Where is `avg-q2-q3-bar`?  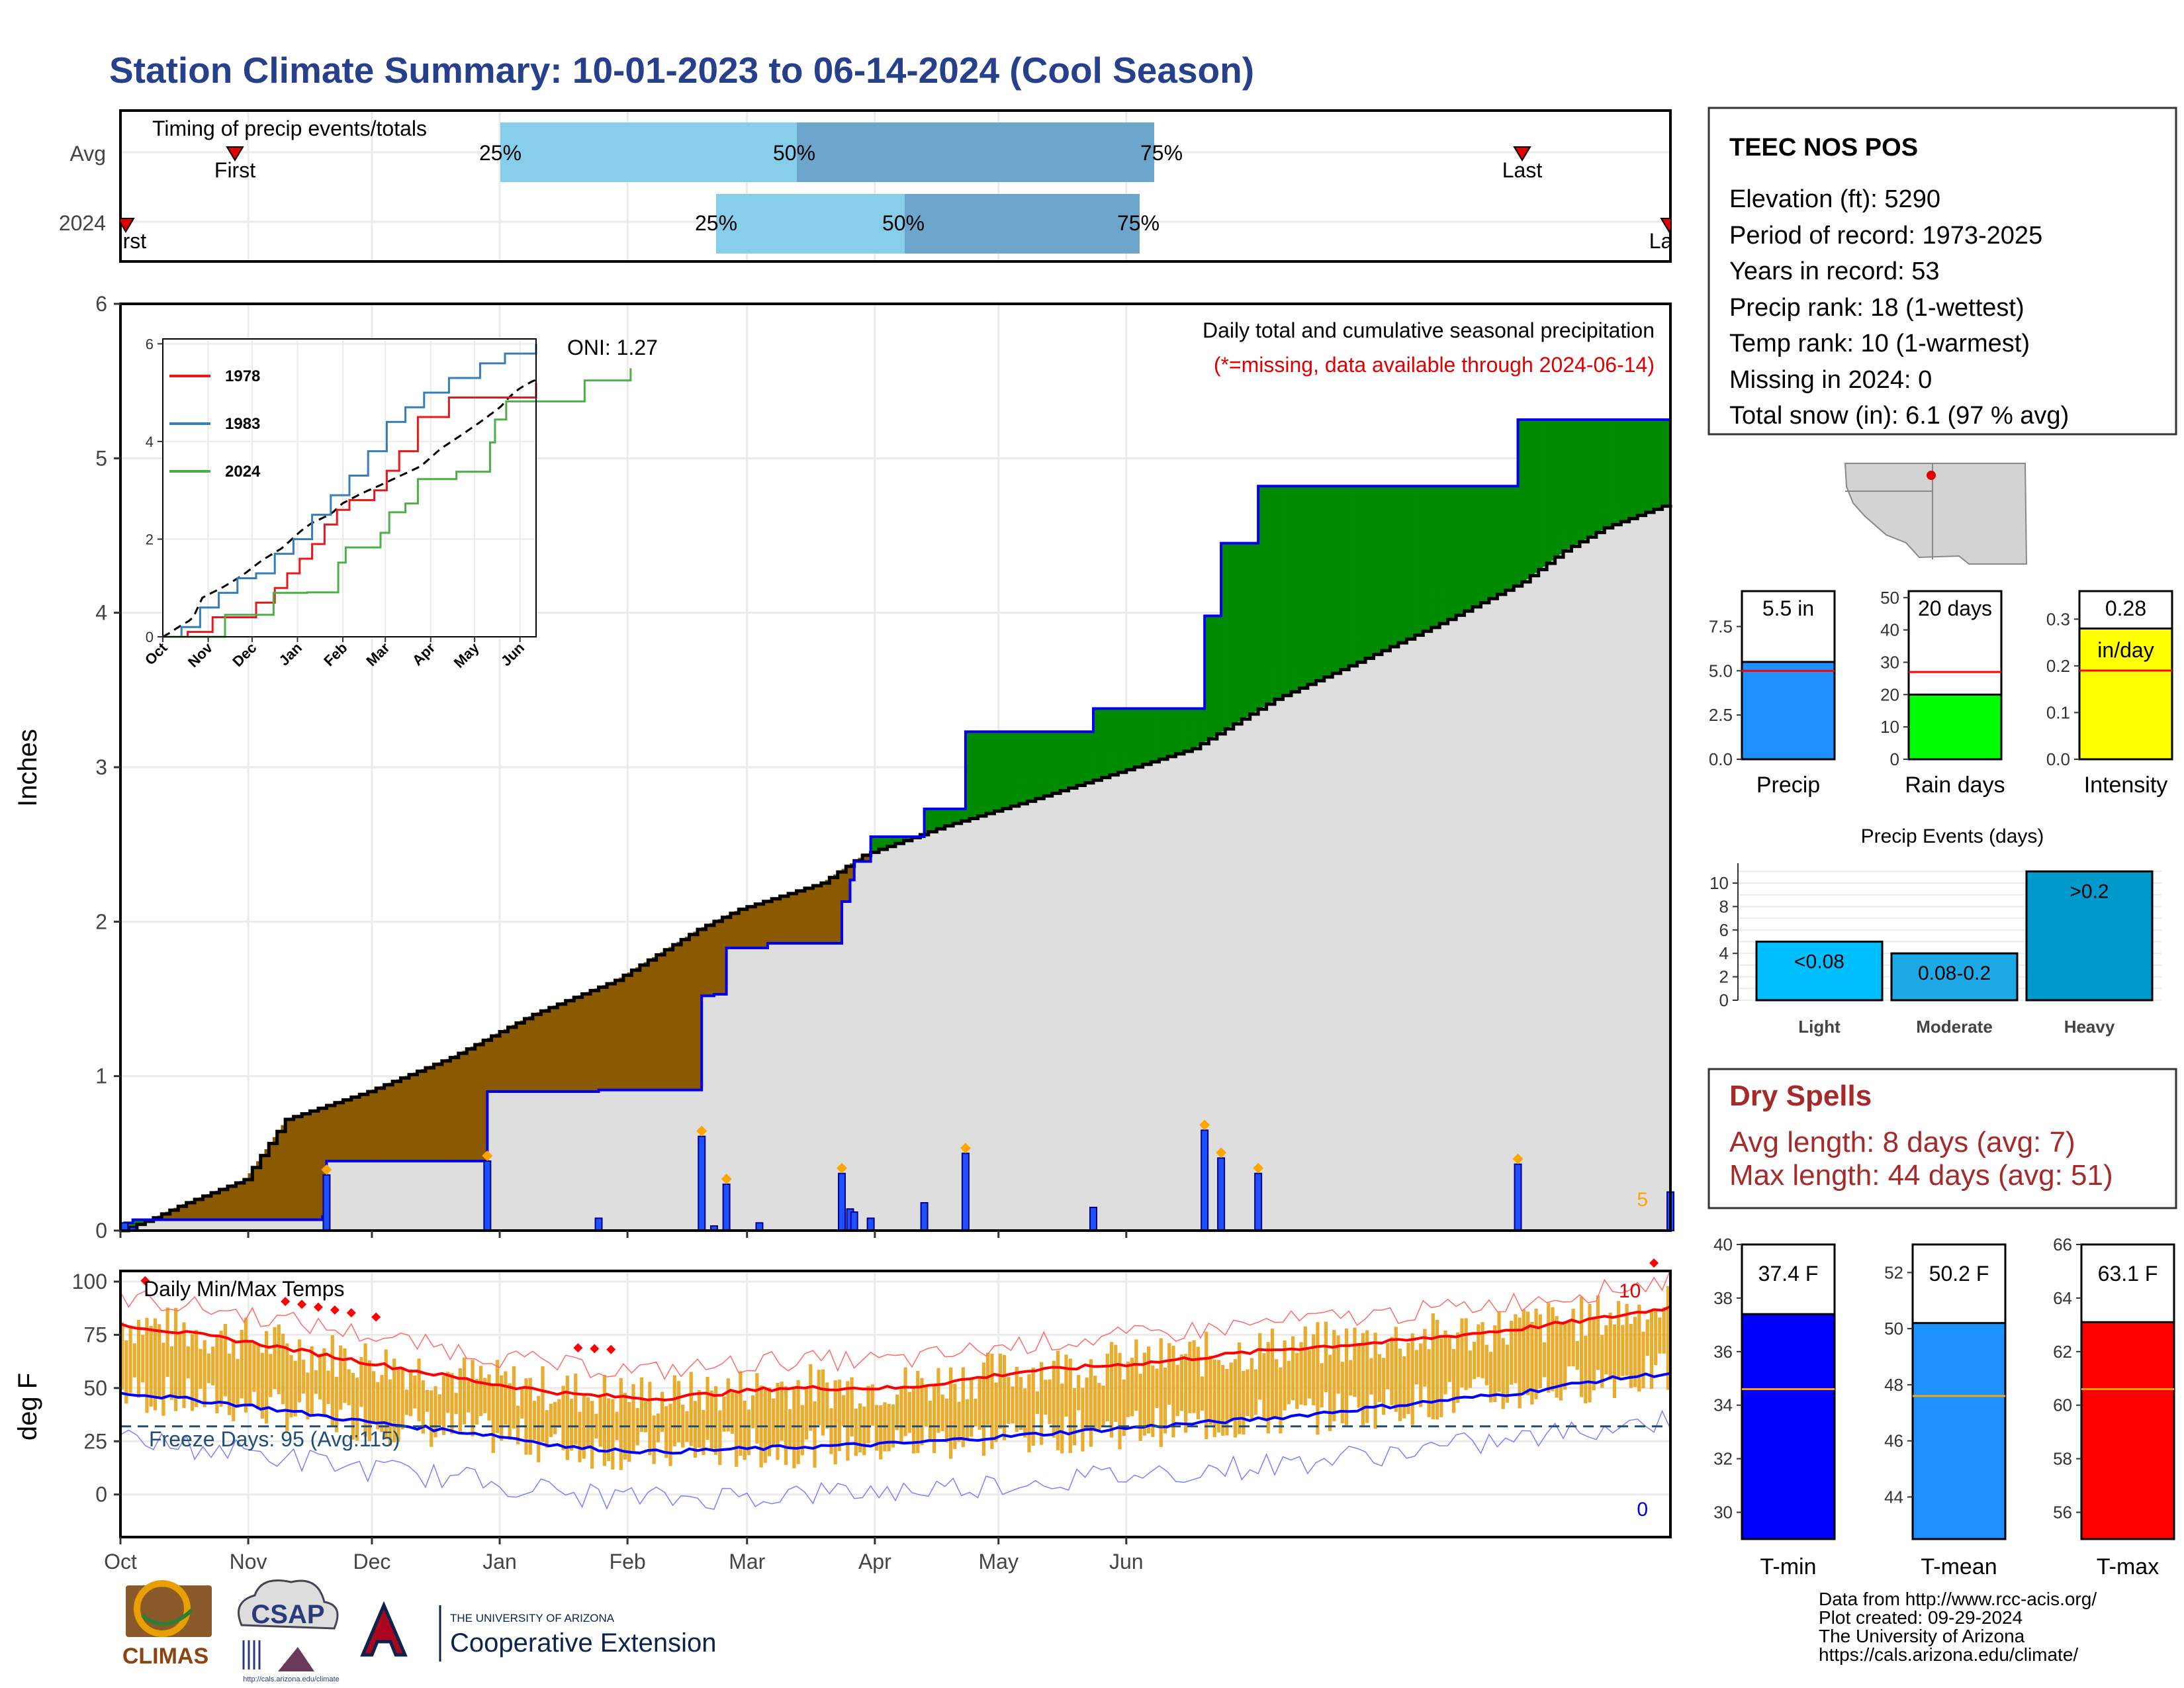
avg-q2-q3-bar is located at coordinates (975, 152).